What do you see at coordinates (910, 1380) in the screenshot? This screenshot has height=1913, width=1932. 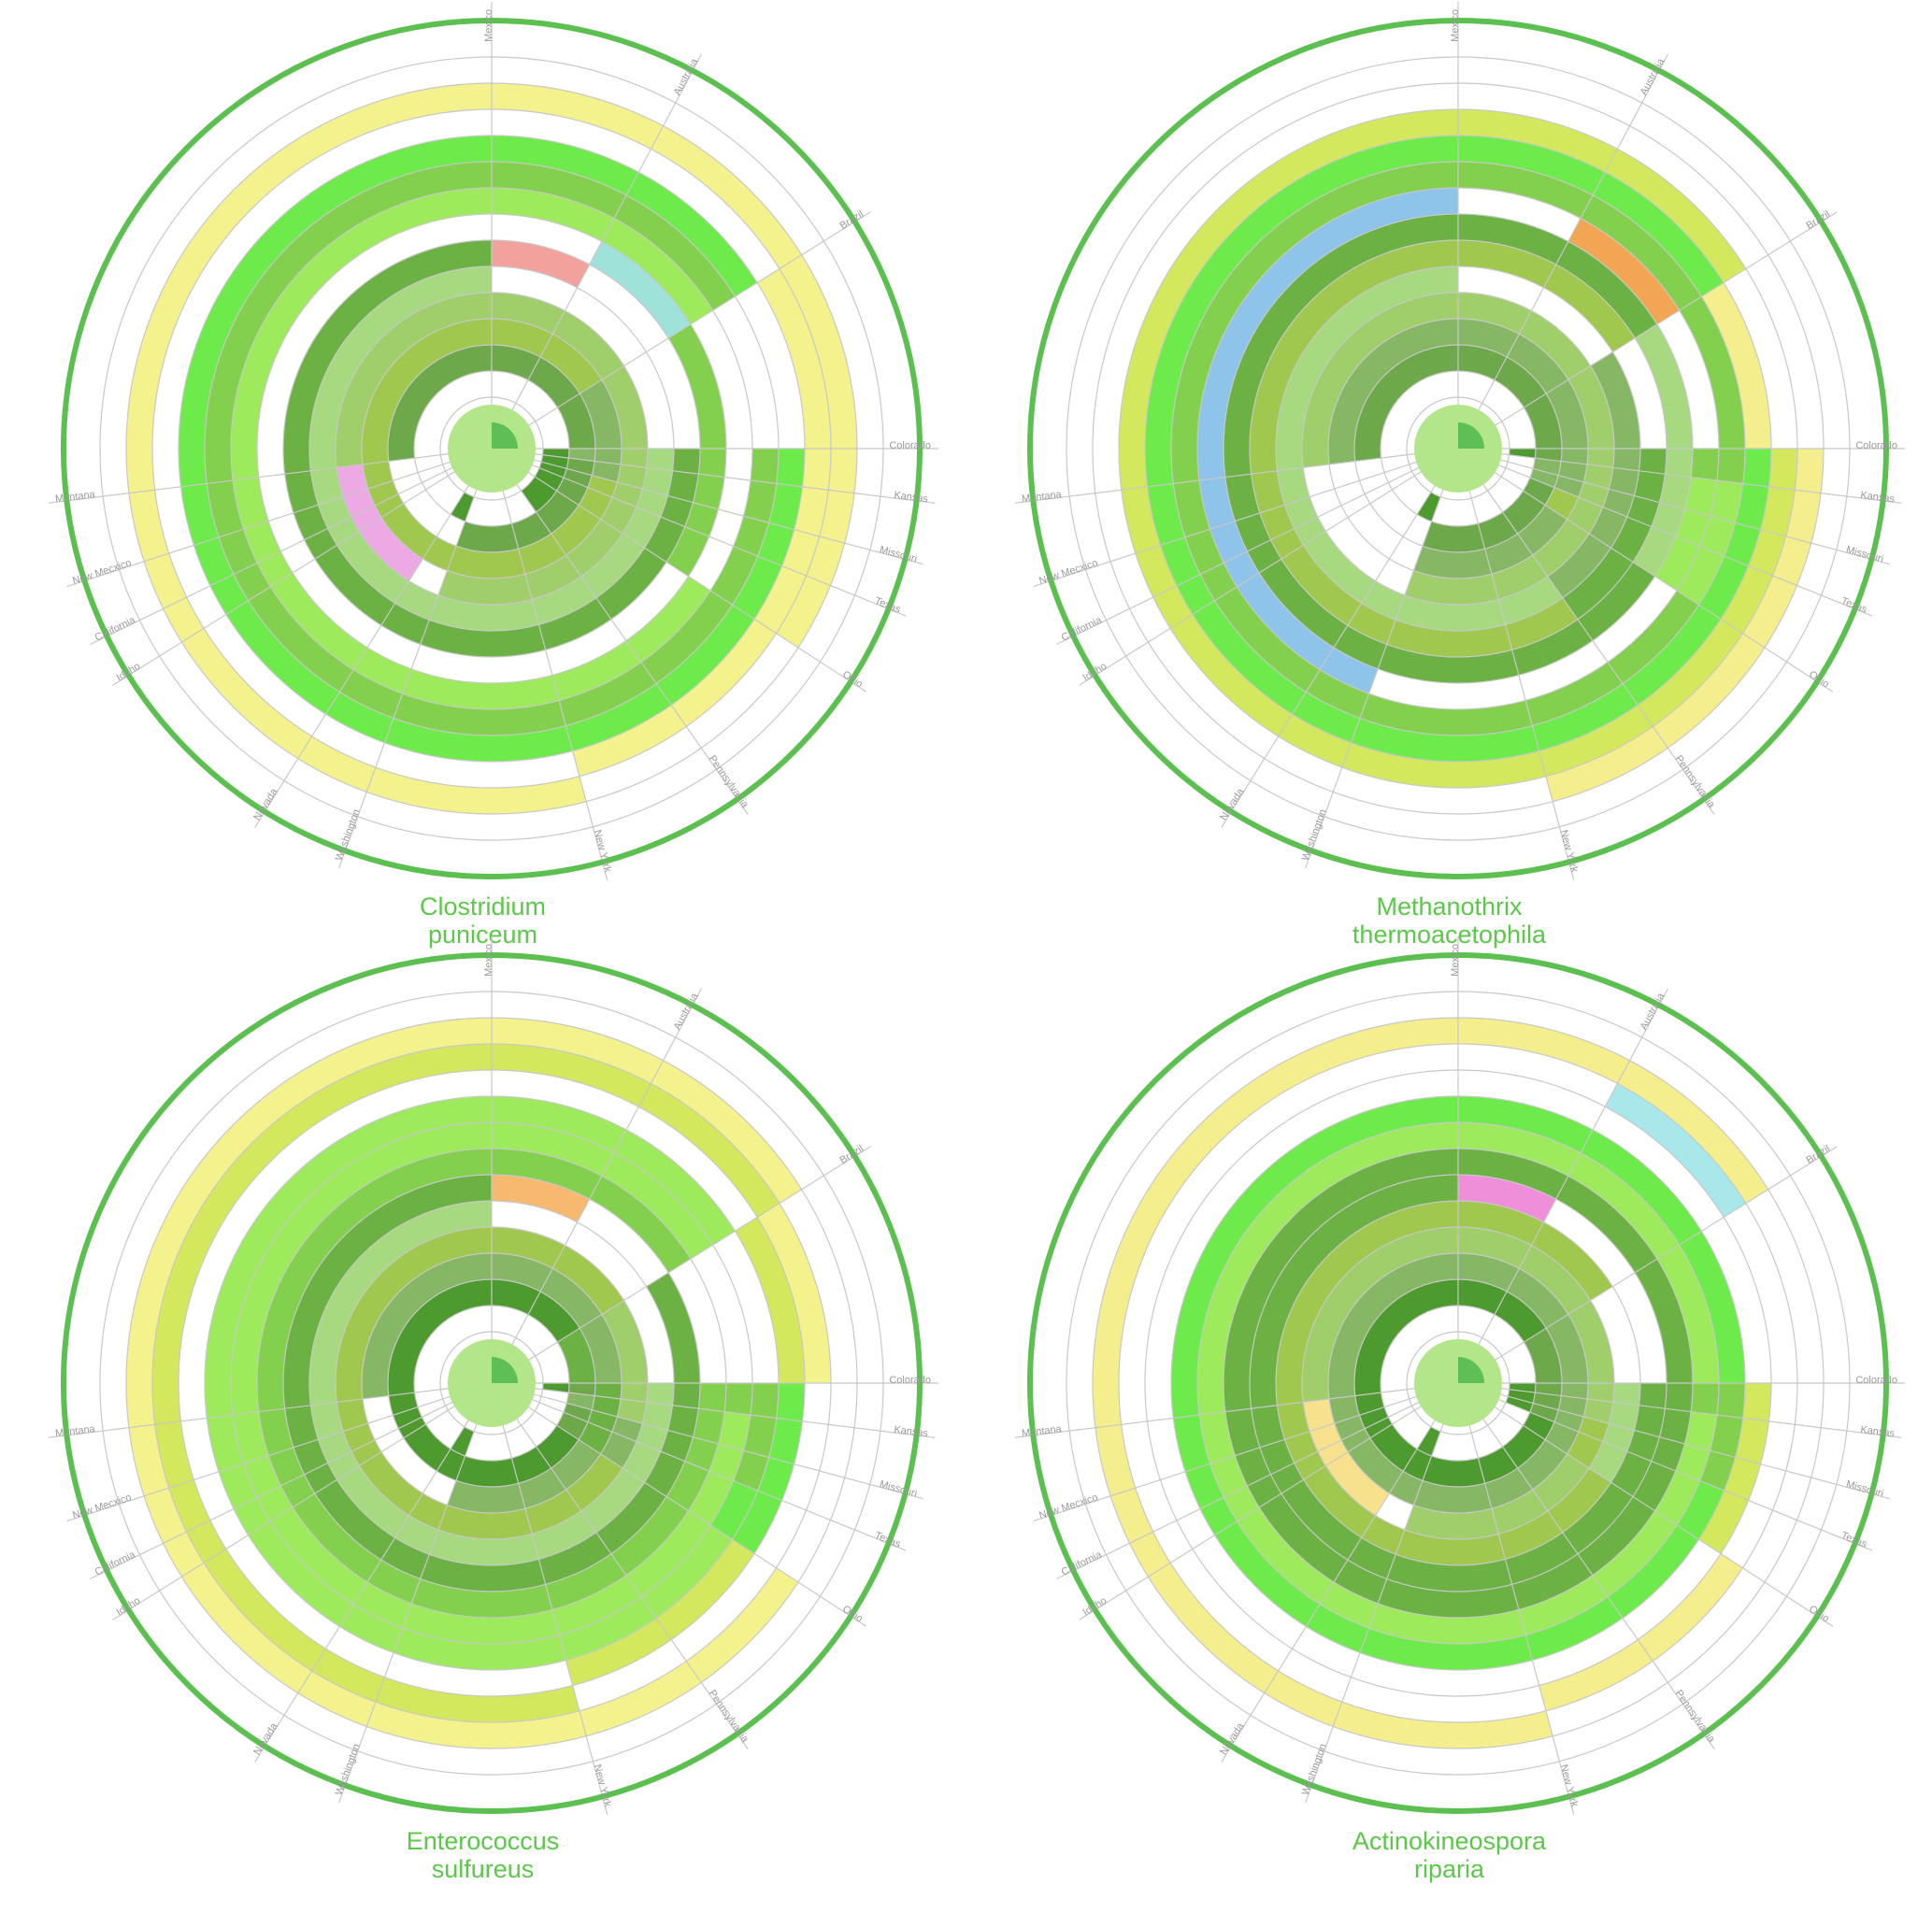 I see `category-label-3-4: Colorado` at bounding box center [910, 1380].